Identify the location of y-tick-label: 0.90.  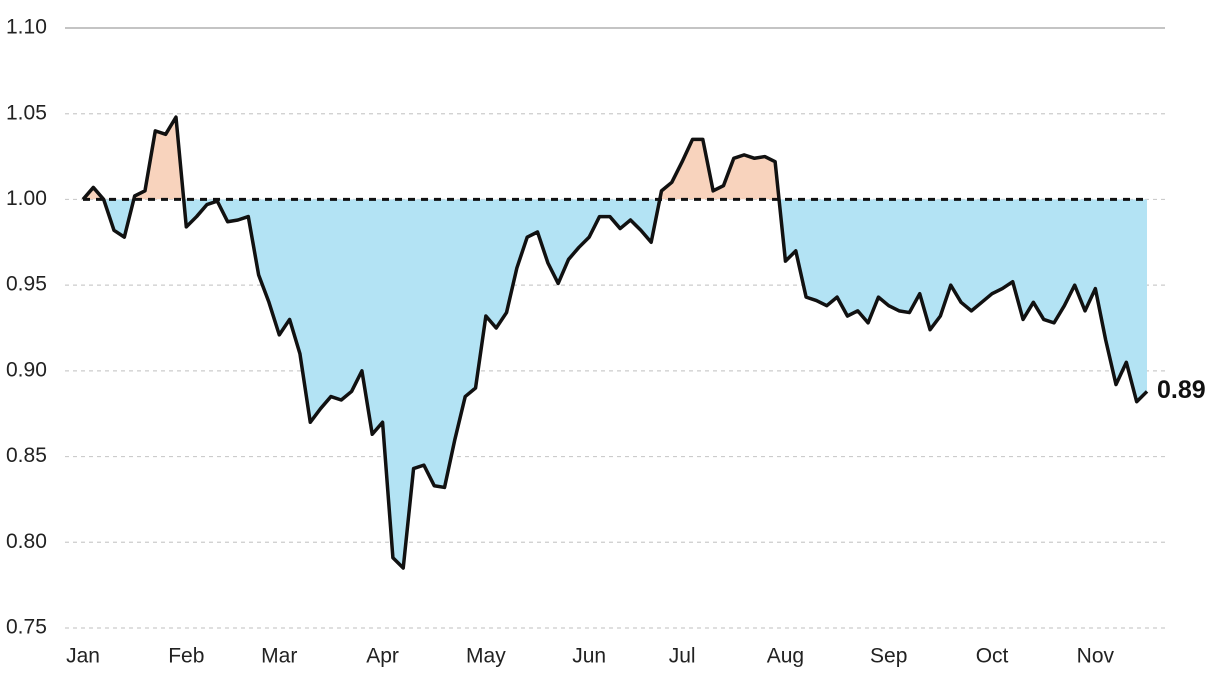
(26, 369).